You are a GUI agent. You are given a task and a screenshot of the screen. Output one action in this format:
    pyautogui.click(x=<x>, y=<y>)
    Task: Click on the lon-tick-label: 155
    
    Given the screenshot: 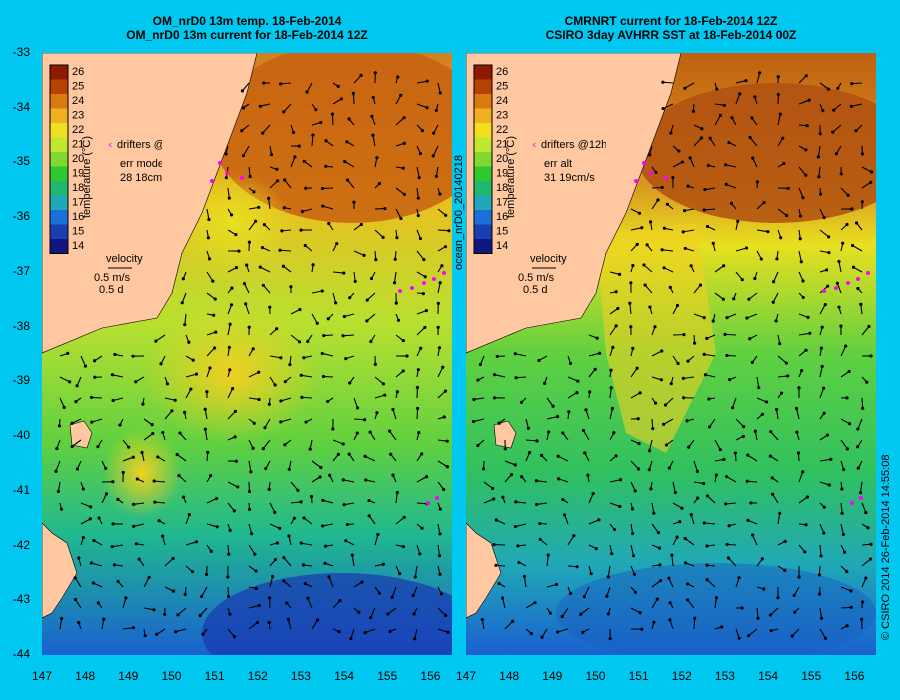 What is the action you would take?
    pyautogui.click(x=387, y=676)
    